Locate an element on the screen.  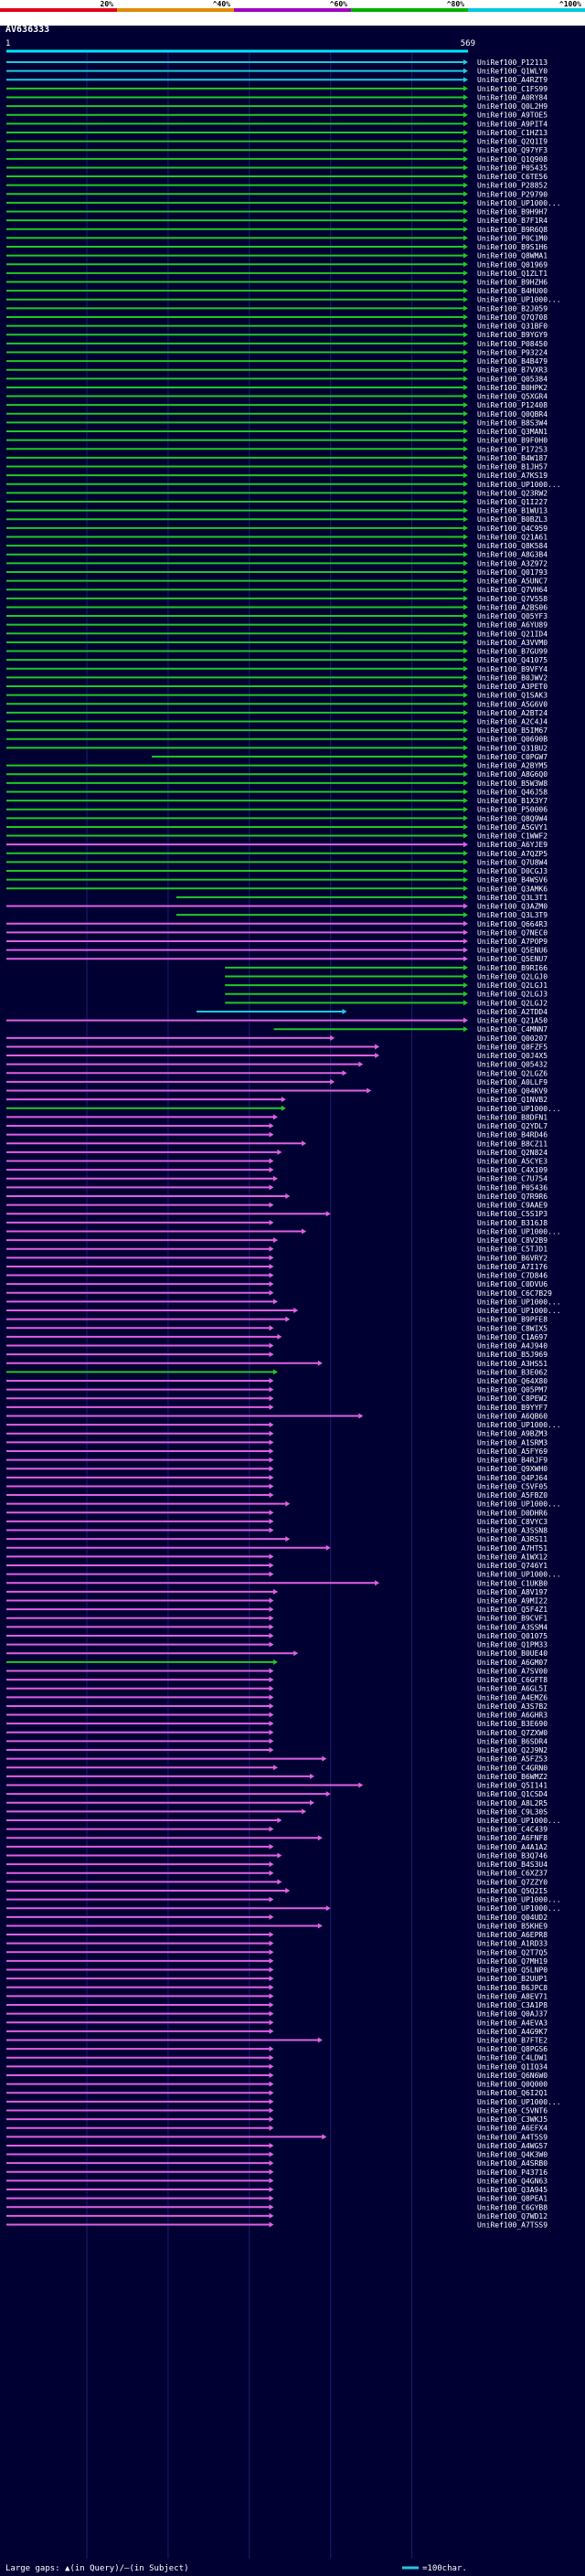
hit-row: UniRef100_A4RZT9 is located at coordinates (277, 80).